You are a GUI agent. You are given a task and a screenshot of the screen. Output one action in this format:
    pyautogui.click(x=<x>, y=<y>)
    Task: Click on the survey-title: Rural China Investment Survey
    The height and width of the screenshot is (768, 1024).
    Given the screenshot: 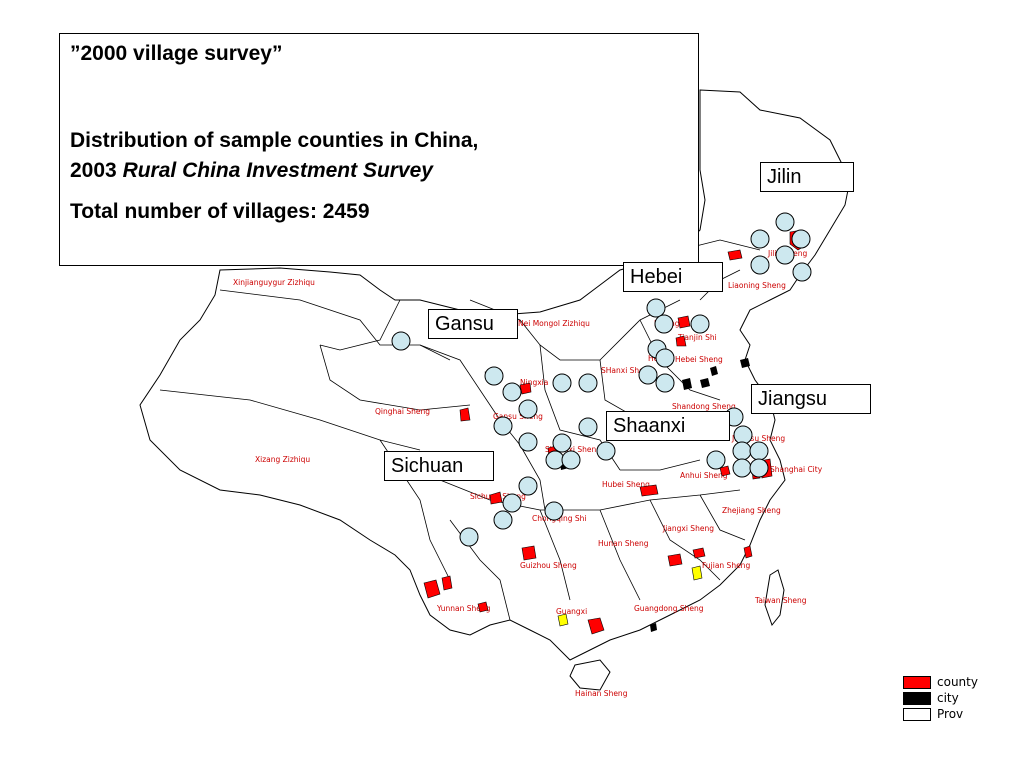 What is the action you would take?
    pyautogui.click(x=277, y=170)
    